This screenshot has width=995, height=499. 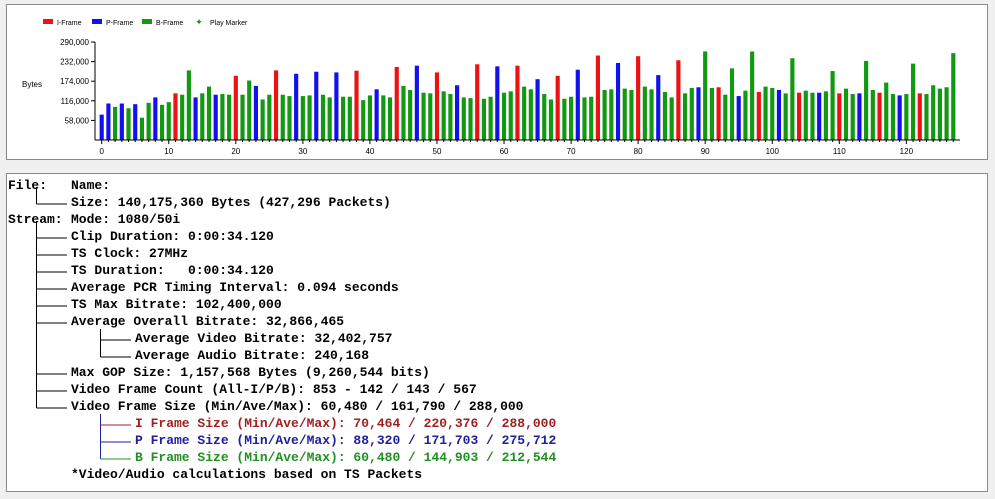 What do you see at coordinates (69, 23) in the screenshot?
I see `legend-label-i: I-Frame` at bounding box center [69, 23].